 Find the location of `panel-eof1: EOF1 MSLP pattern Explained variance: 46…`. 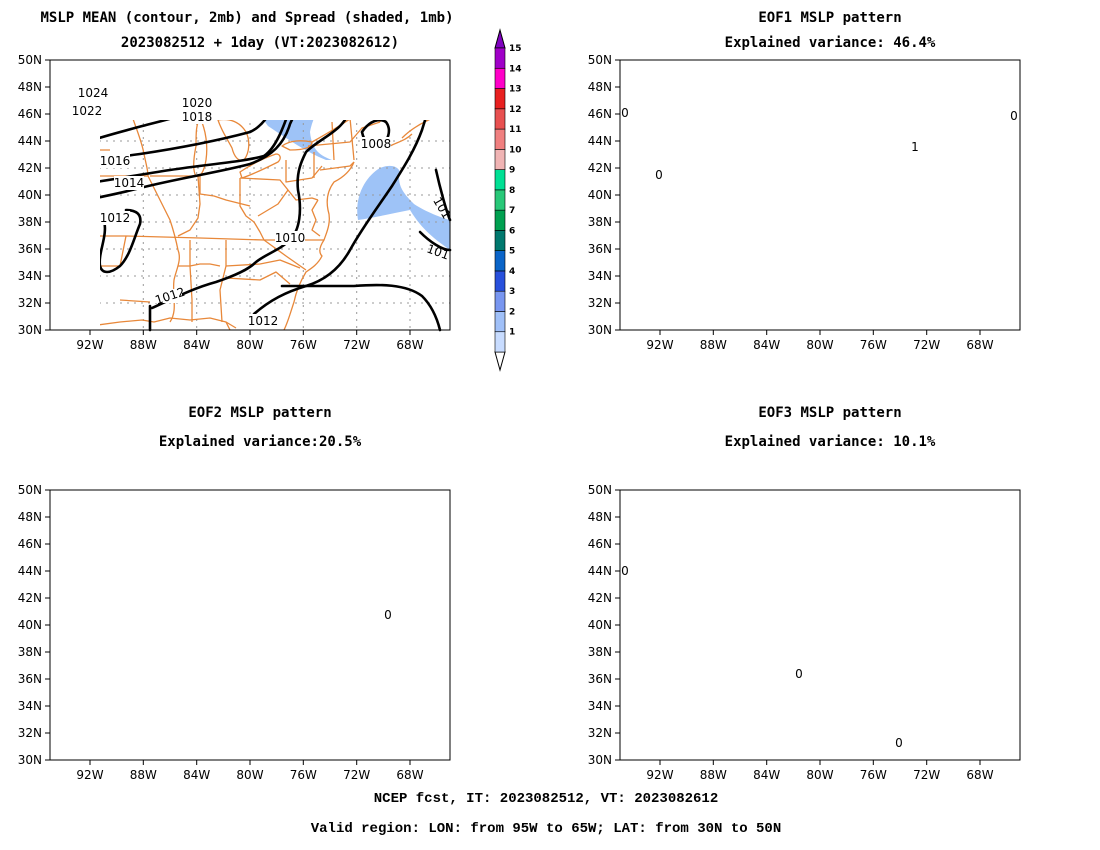

panel-eof1: EOF1 MSLP pattern Explained variance: 46… is located at coordinates (817, 173).